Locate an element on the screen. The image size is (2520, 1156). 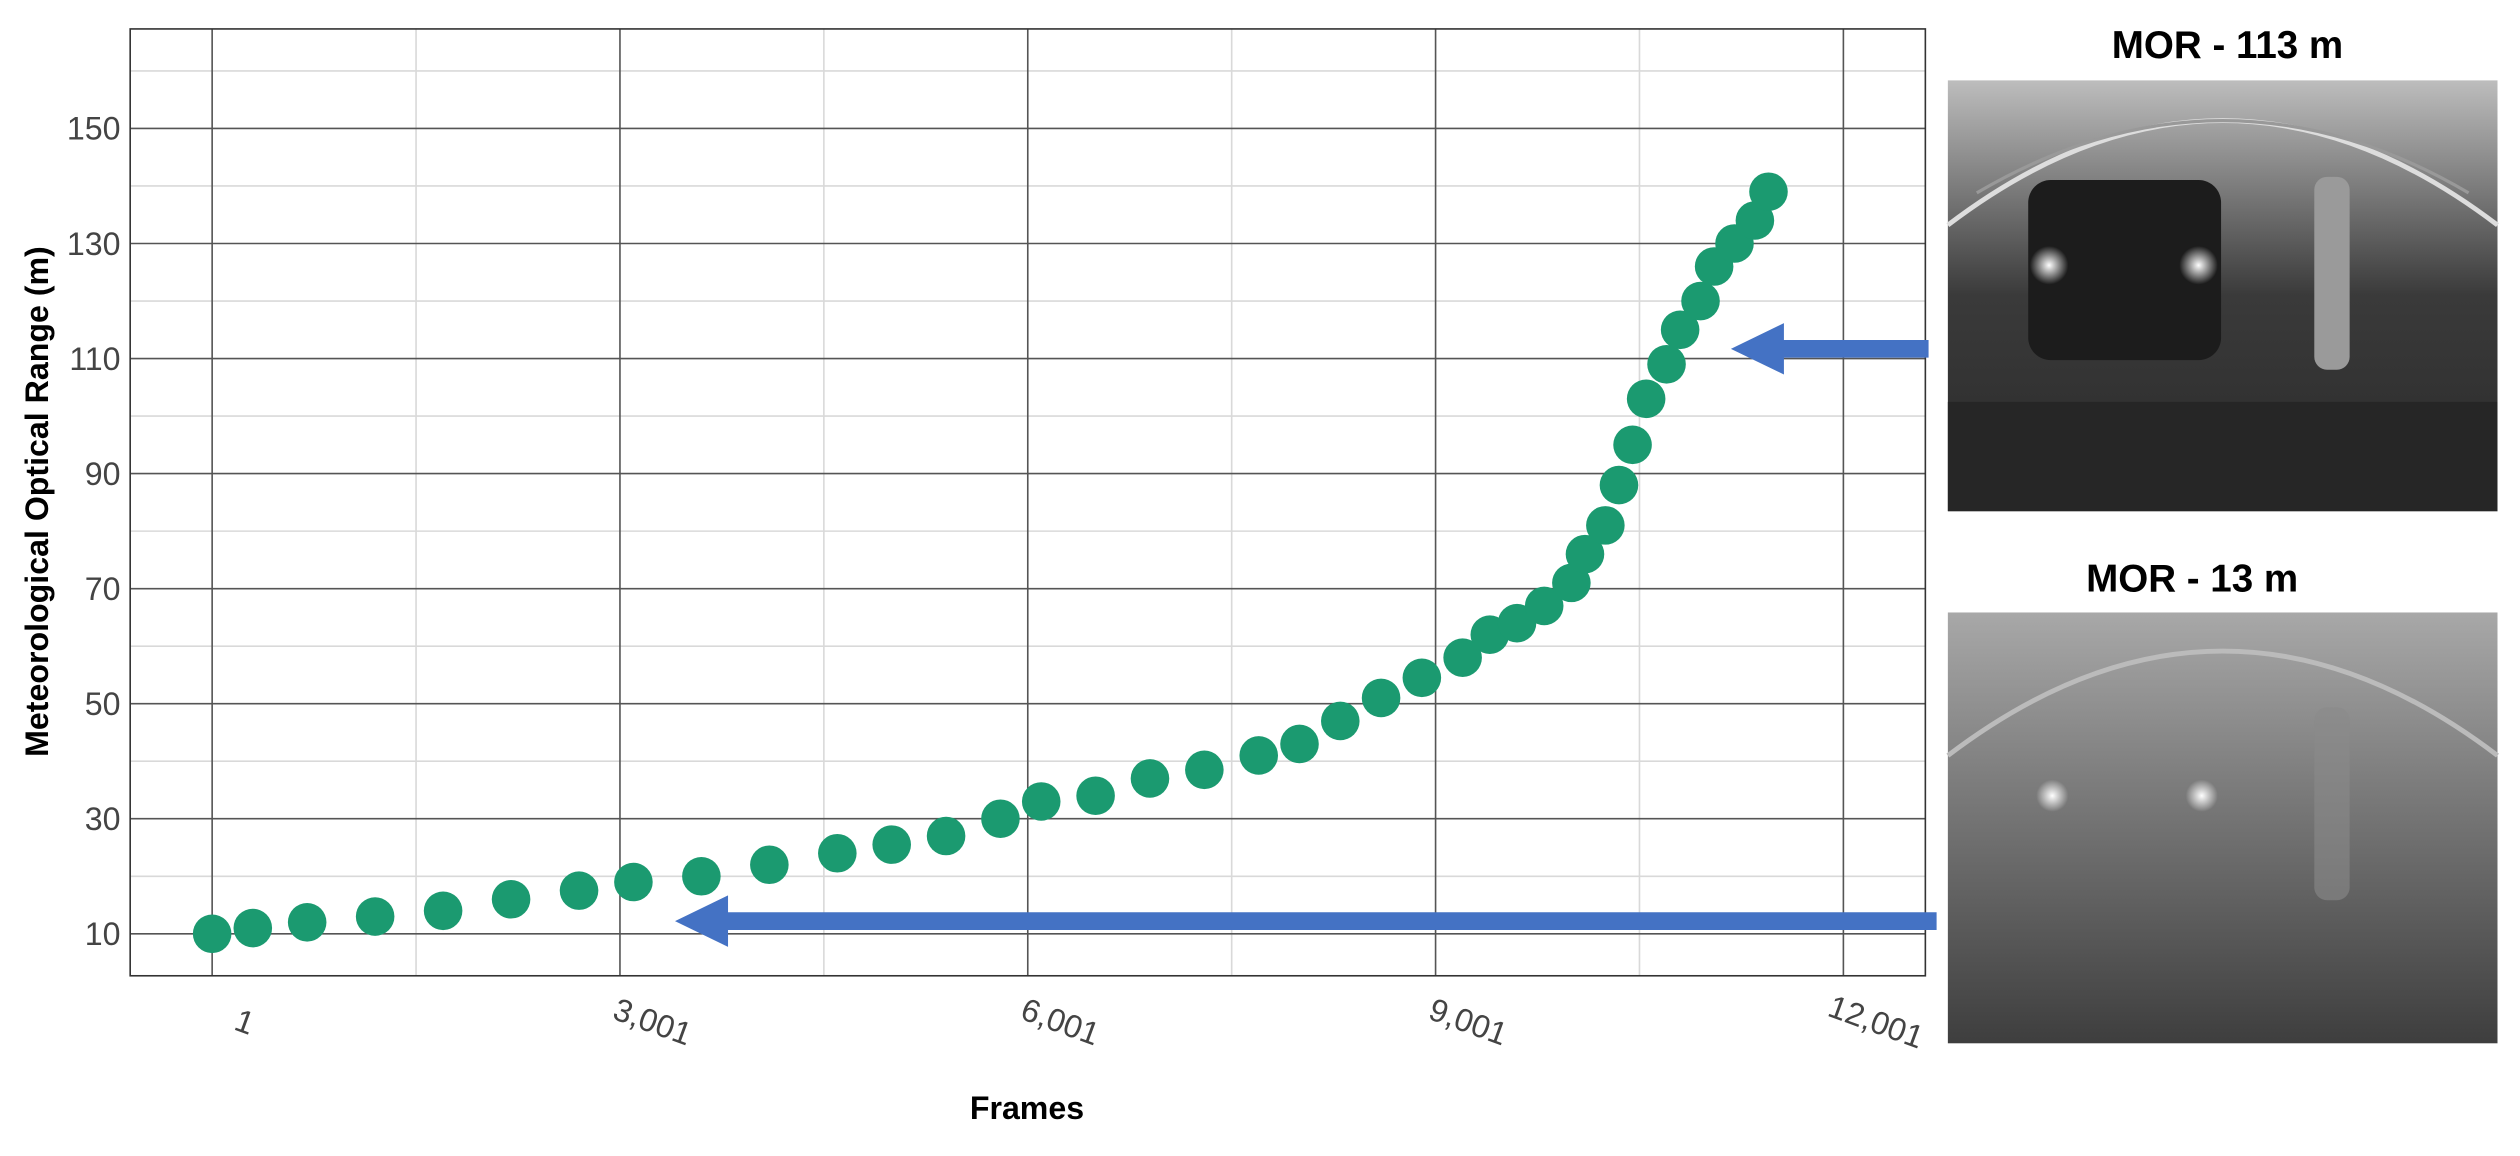
x-tick-label: 6,001 is located at coordinates (1061, 1021).